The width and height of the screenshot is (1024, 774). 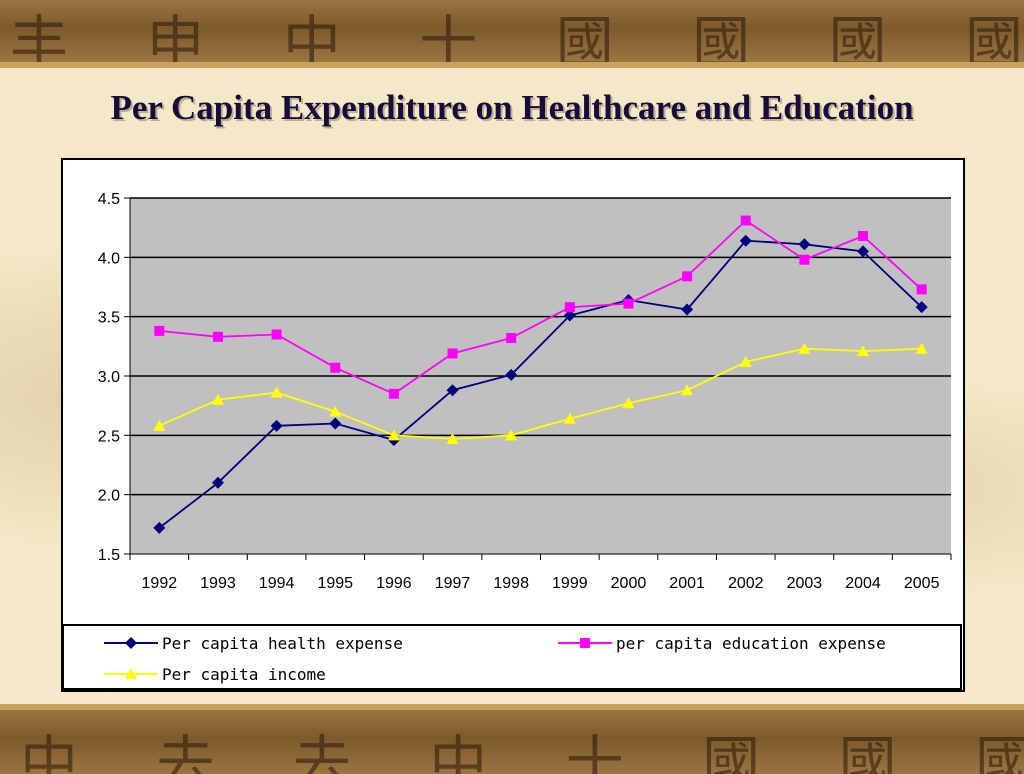 What do you see at coordinates (751, 643) in the screenshot?
I see `legend-label: per capita education expense` at bounding box center [751, 643].